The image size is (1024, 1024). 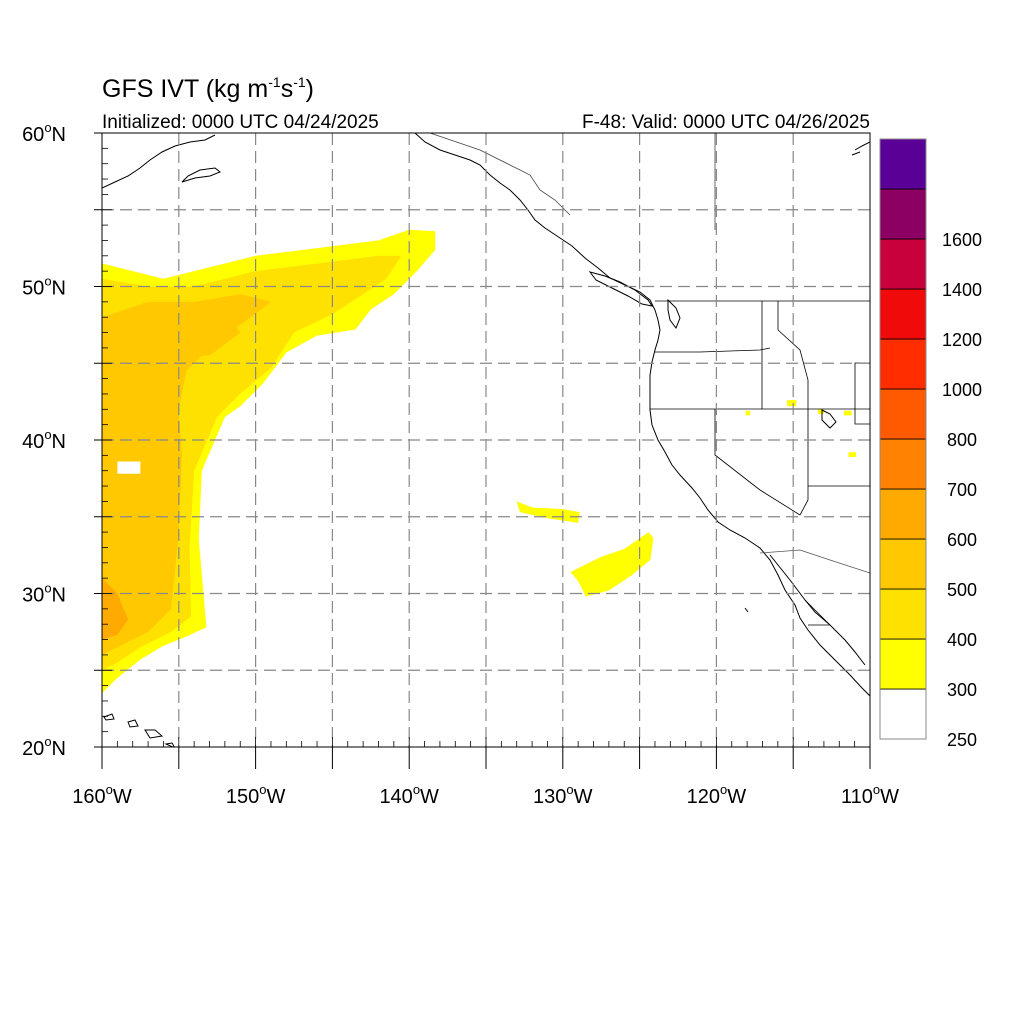 What do you see at coordinates (962, 340) in the screenshot?
I see `colorbar-label: 1200` at bounding box center [962, 340].